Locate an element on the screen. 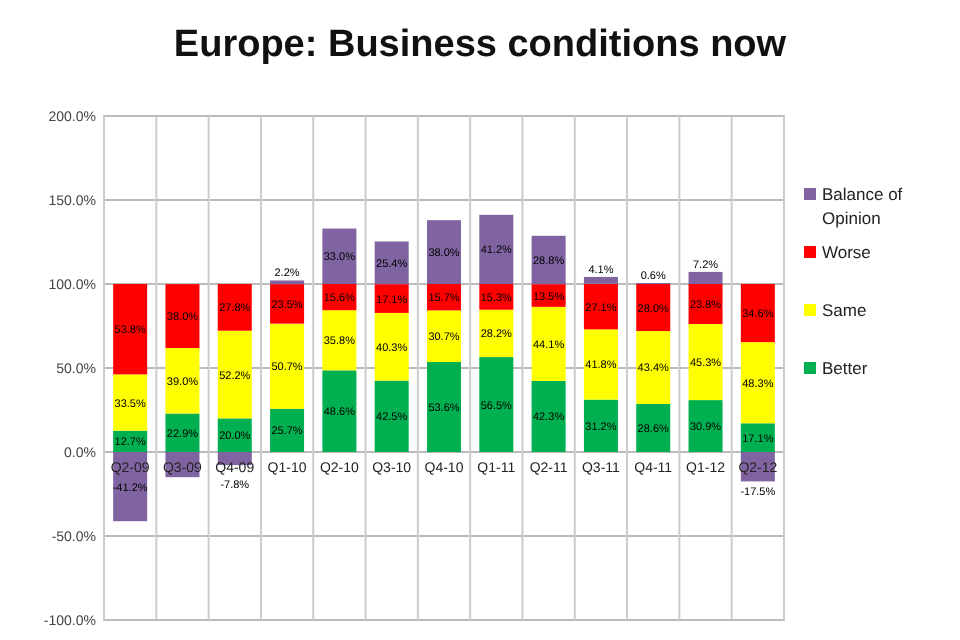 This screenshot has width=960, height=640. legend-label: Better is located at coordinates (845, 368).